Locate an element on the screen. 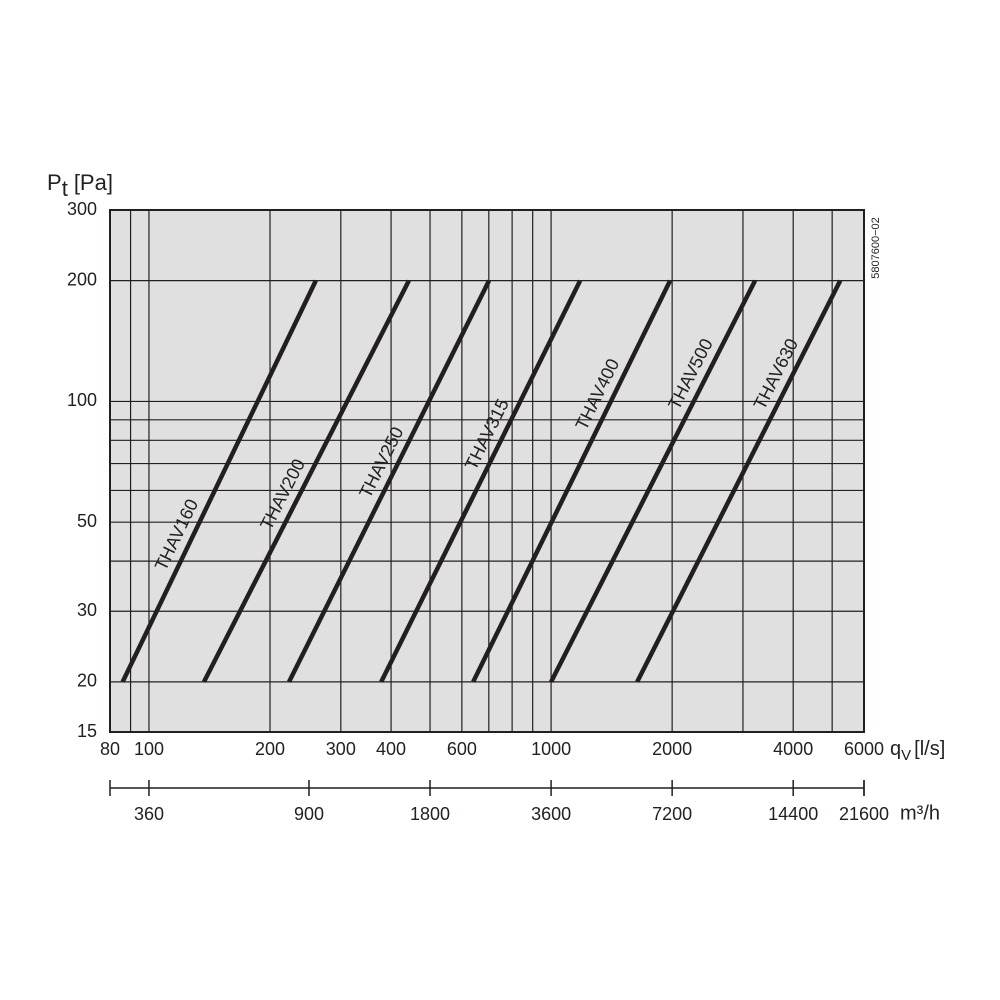 This screenshot has width=1000, height=1000. figure-code: 5807600−02 is located at coordinates (876, 247).